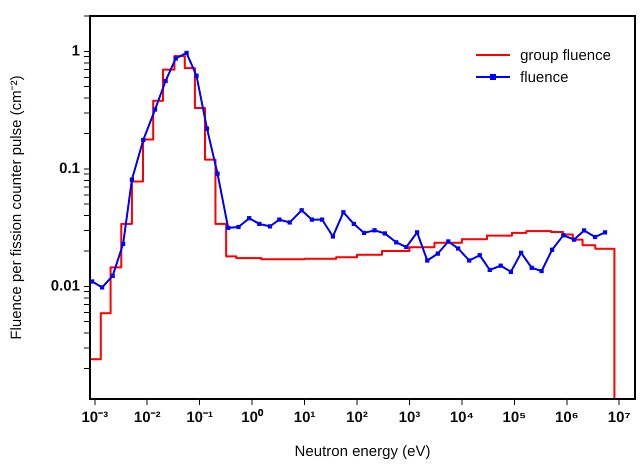 The height and width of the screenshot is (465, 641). I want to click on x-tick-label: 10³, so click(409, 417).